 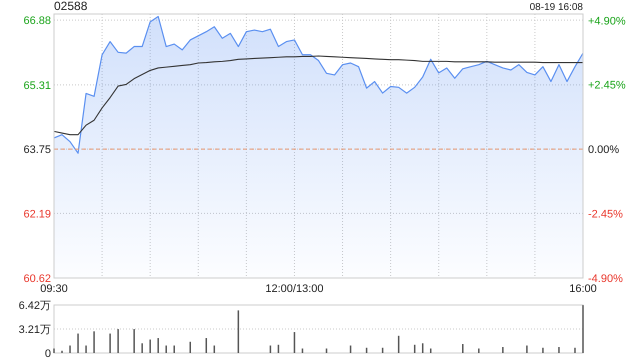 I want to click on y2-tick-label: +2.45%, so click(x=607, y=86).